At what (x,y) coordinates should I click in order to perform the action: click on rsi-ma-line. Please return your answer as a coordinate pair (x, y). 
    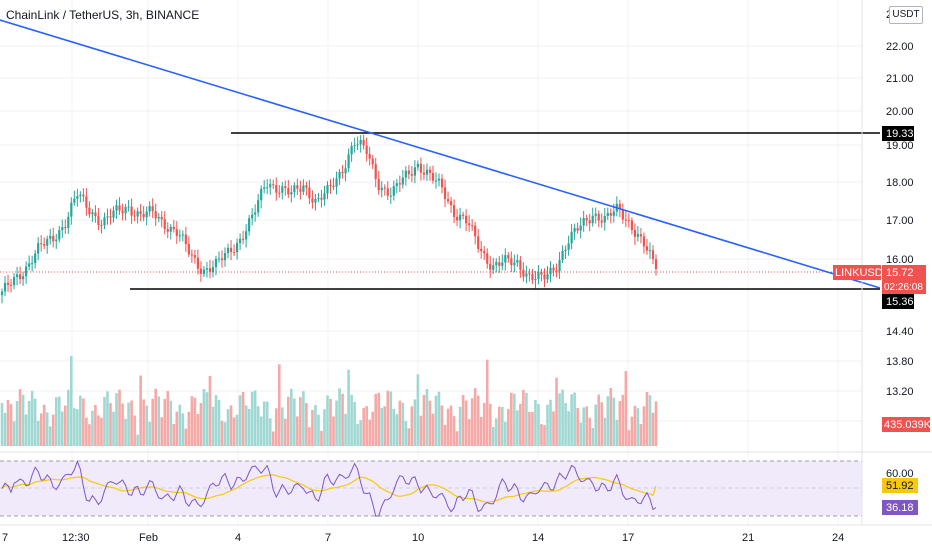
    Looking at the image, I should click on (329, 488).